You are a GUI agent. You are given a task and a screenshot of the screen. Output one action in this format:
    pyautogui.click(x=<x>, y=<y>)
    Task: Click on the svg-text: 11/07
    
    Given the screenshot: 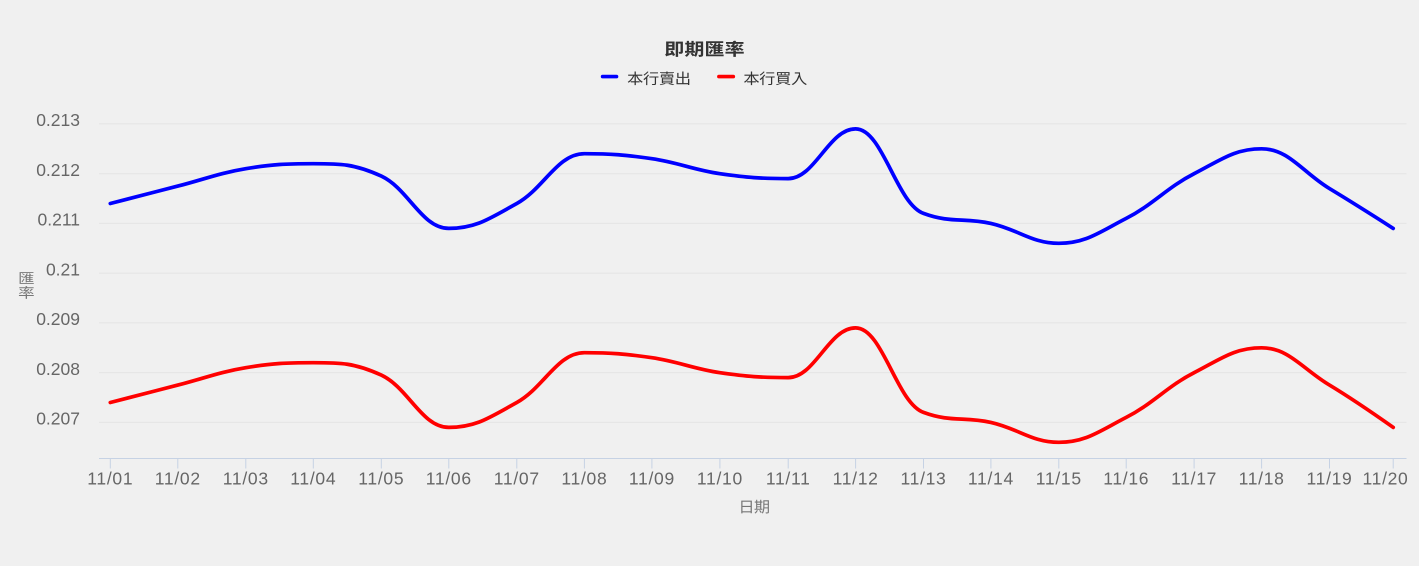 What is the action you would take?
    pyautogui.click(x=517, y=479)
    